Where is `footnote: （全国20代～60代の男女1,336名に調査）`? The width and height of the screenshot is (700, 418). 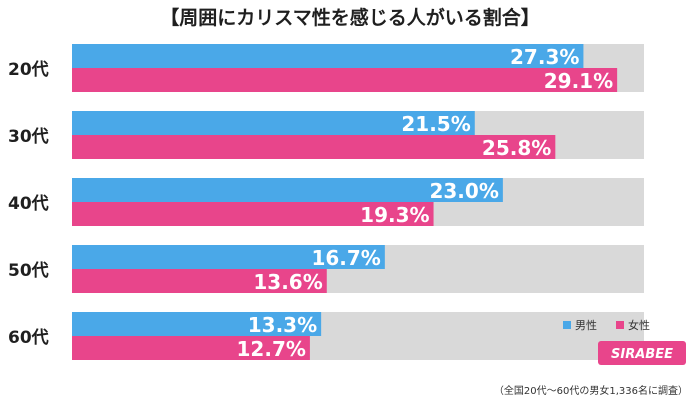 footnote: （全国20代～60代の男女1,336名に調査） is located at coordinates (591, 390).